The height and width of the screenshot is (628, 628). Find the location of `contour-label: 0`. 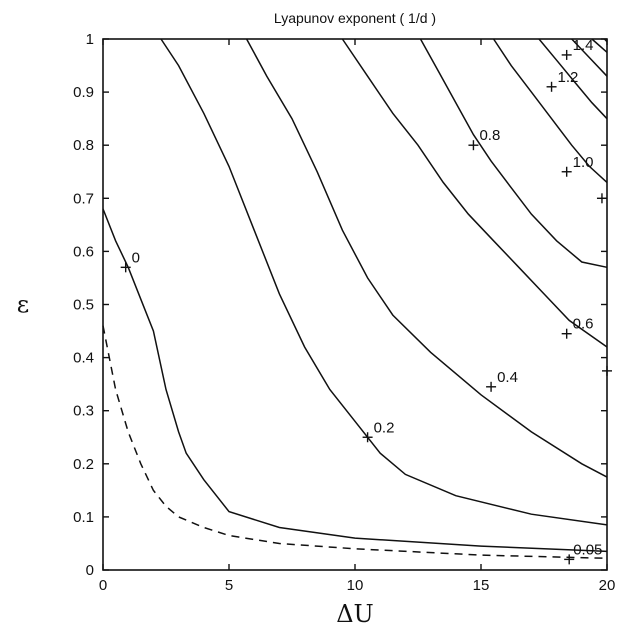

contour-label: 0 is located at coordinates (136, 257).